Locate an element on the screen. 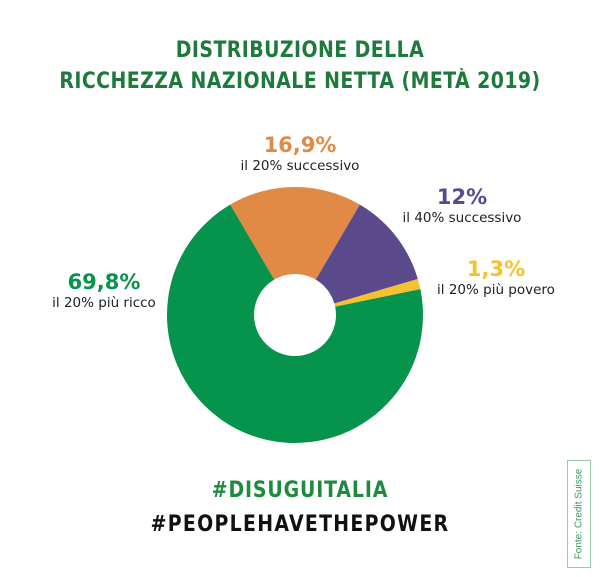 Image resolution: width=600 pixels, height=577 pixels. slice-40-successivo is located at coordinates (356, 259).